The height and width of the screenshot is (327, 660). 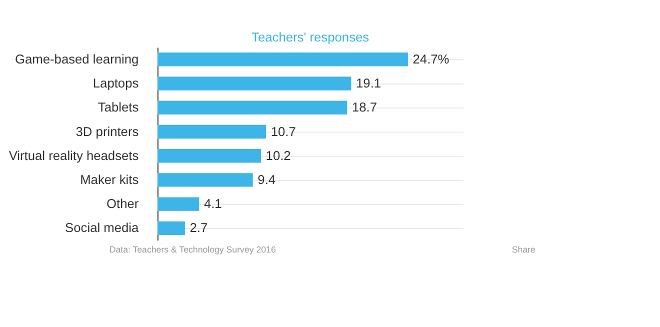 I want to click on y-tick-label: Maker kits, so click(x=109, y=179).